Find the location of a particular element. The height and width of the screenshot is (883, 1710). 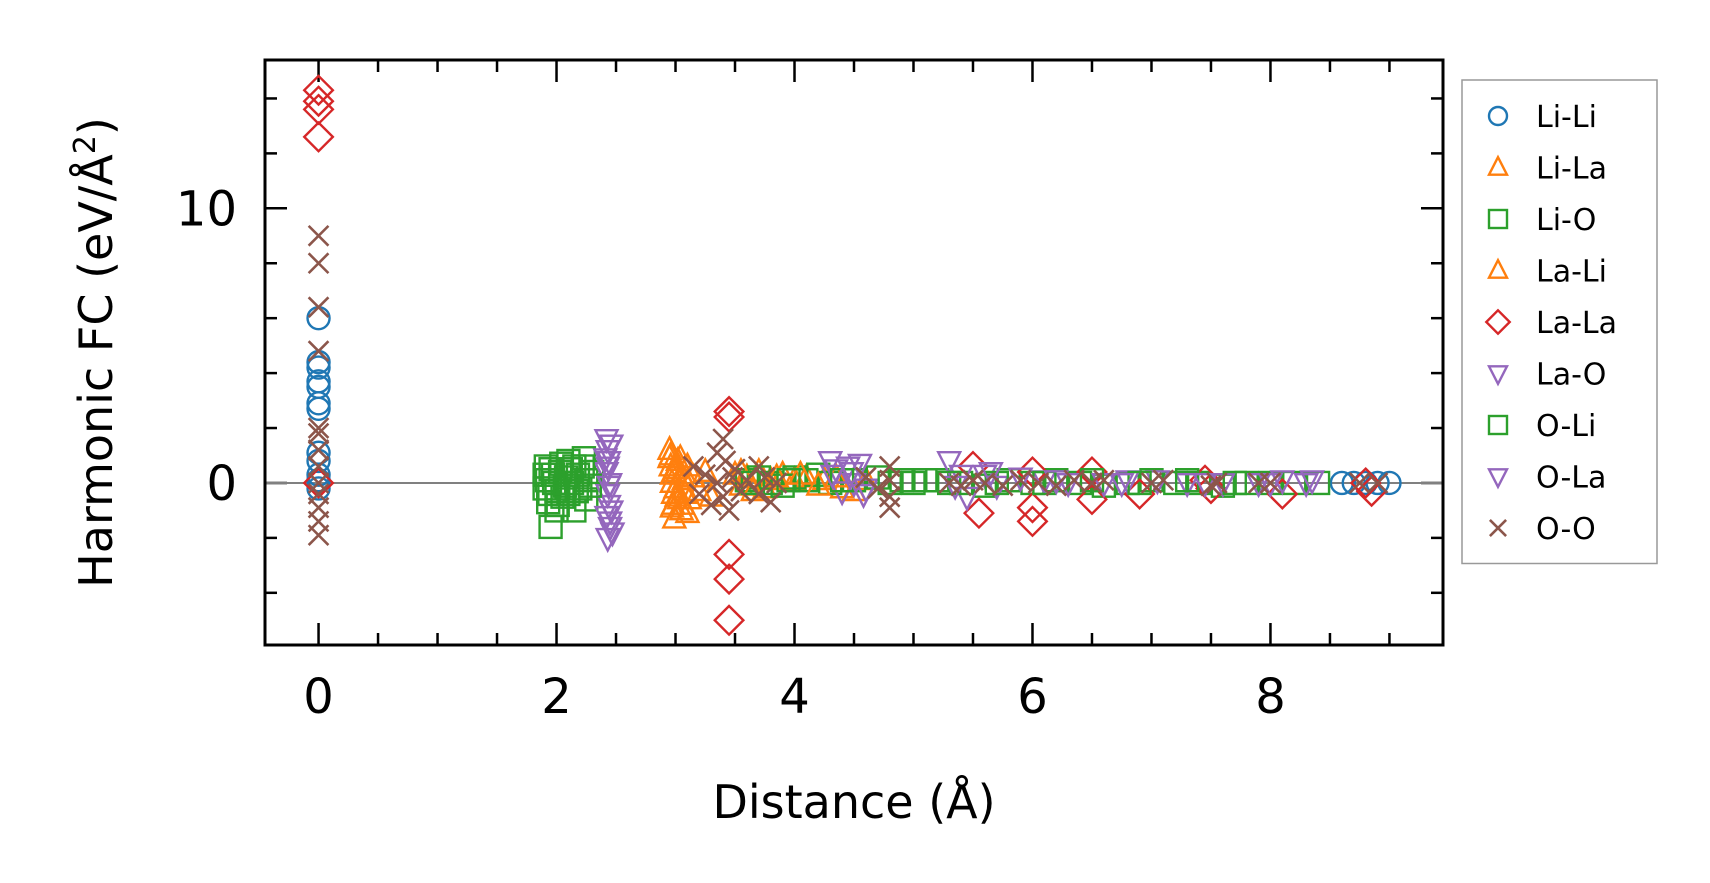

legend-label: Li-La is located at coordinates (1571, 169).